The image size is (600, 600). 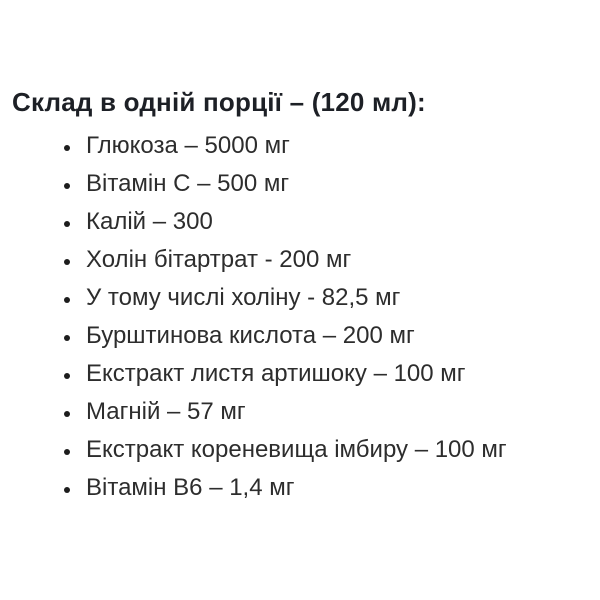 I want to click on list-item: Магній – 57 мг, so click(x=336, y=412).